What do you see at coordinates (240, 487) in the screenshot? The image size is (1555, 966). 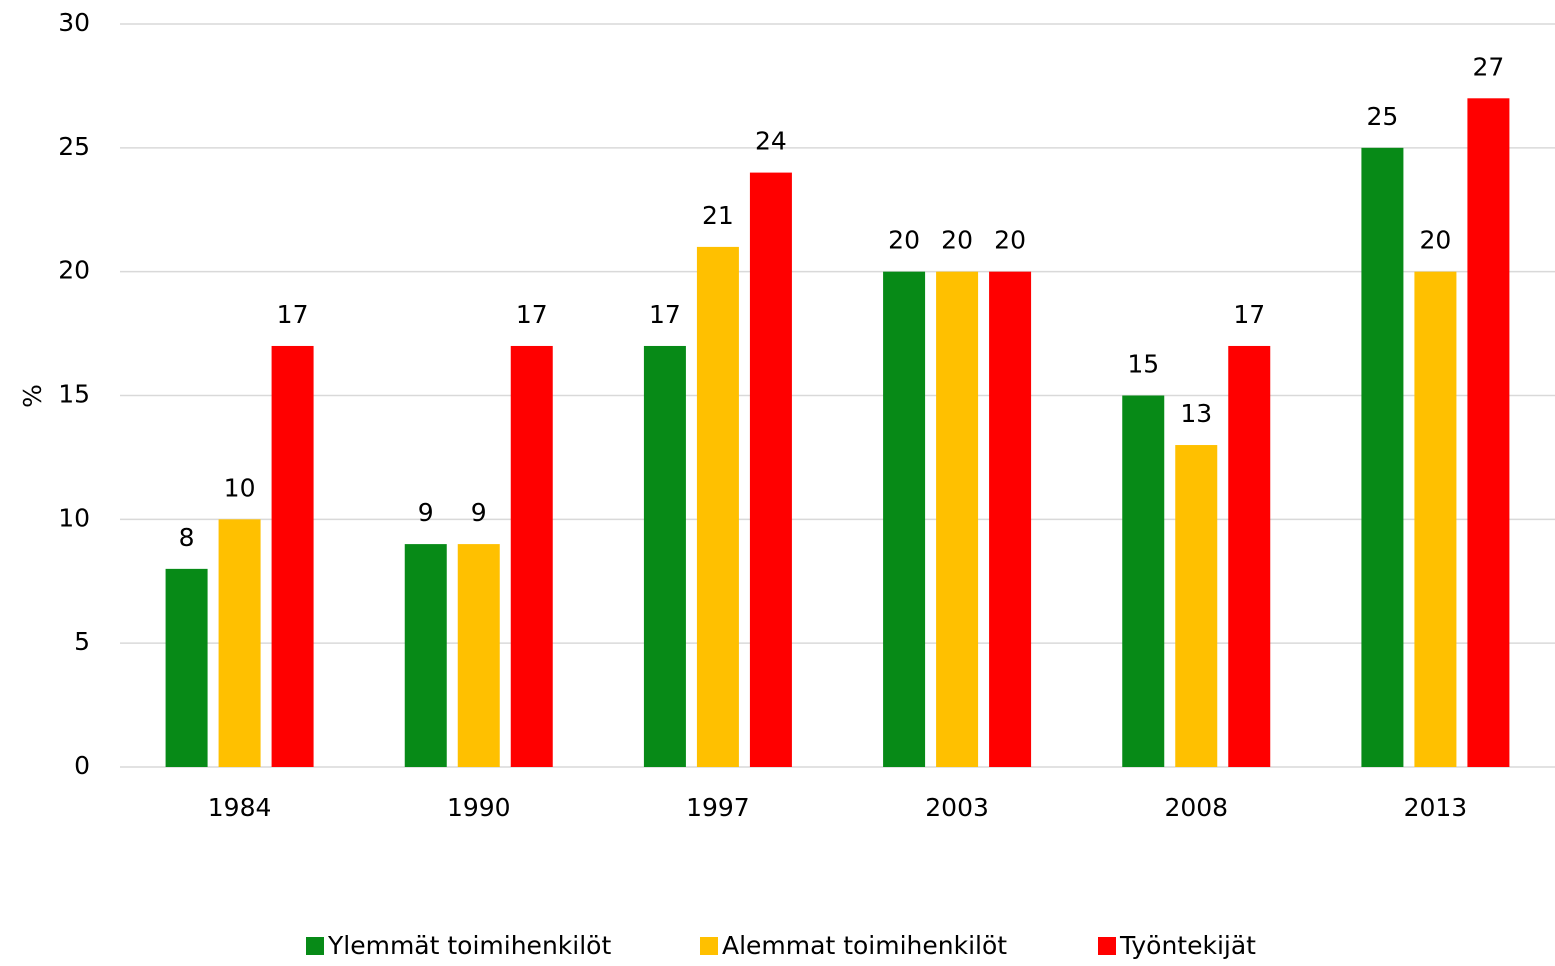 I see `data-label: 10` at bounding box center [240, 487].